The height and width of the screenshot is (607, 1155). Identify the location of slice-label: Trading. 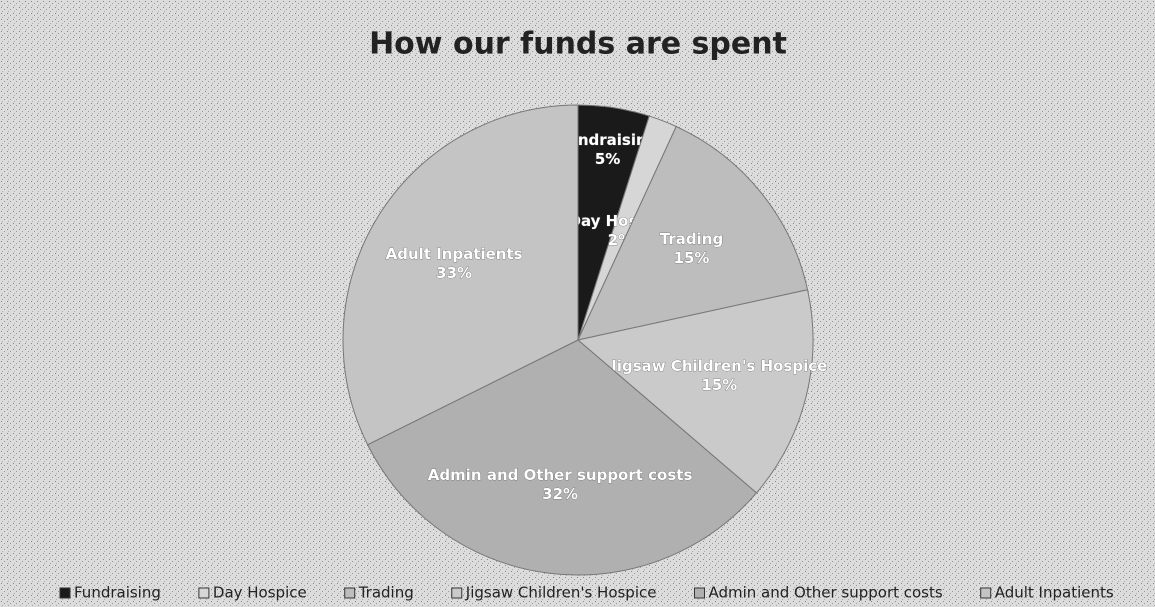
(691, 239).